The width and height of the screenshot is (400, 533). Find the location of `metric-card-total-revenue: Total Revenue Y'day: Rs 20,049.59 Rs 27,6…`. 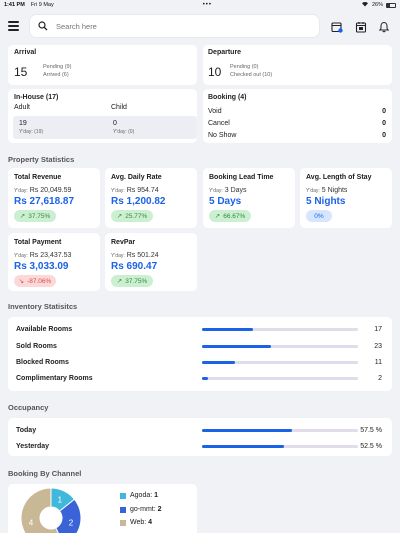

metric-card-total-revenue: Total Revenue Y'day: Rs 20,049.59 Rs 27,6… is located at coordinates (54, 198).